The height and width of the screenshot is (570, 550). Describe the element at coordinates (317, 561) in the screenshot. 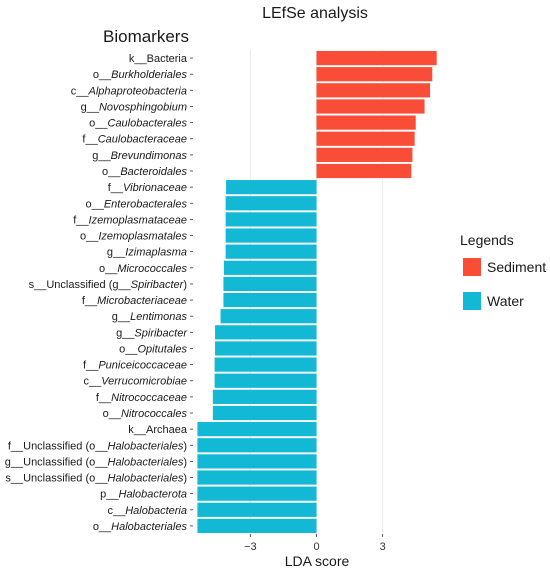

I see `x-axis-title: LDA score` at that location.